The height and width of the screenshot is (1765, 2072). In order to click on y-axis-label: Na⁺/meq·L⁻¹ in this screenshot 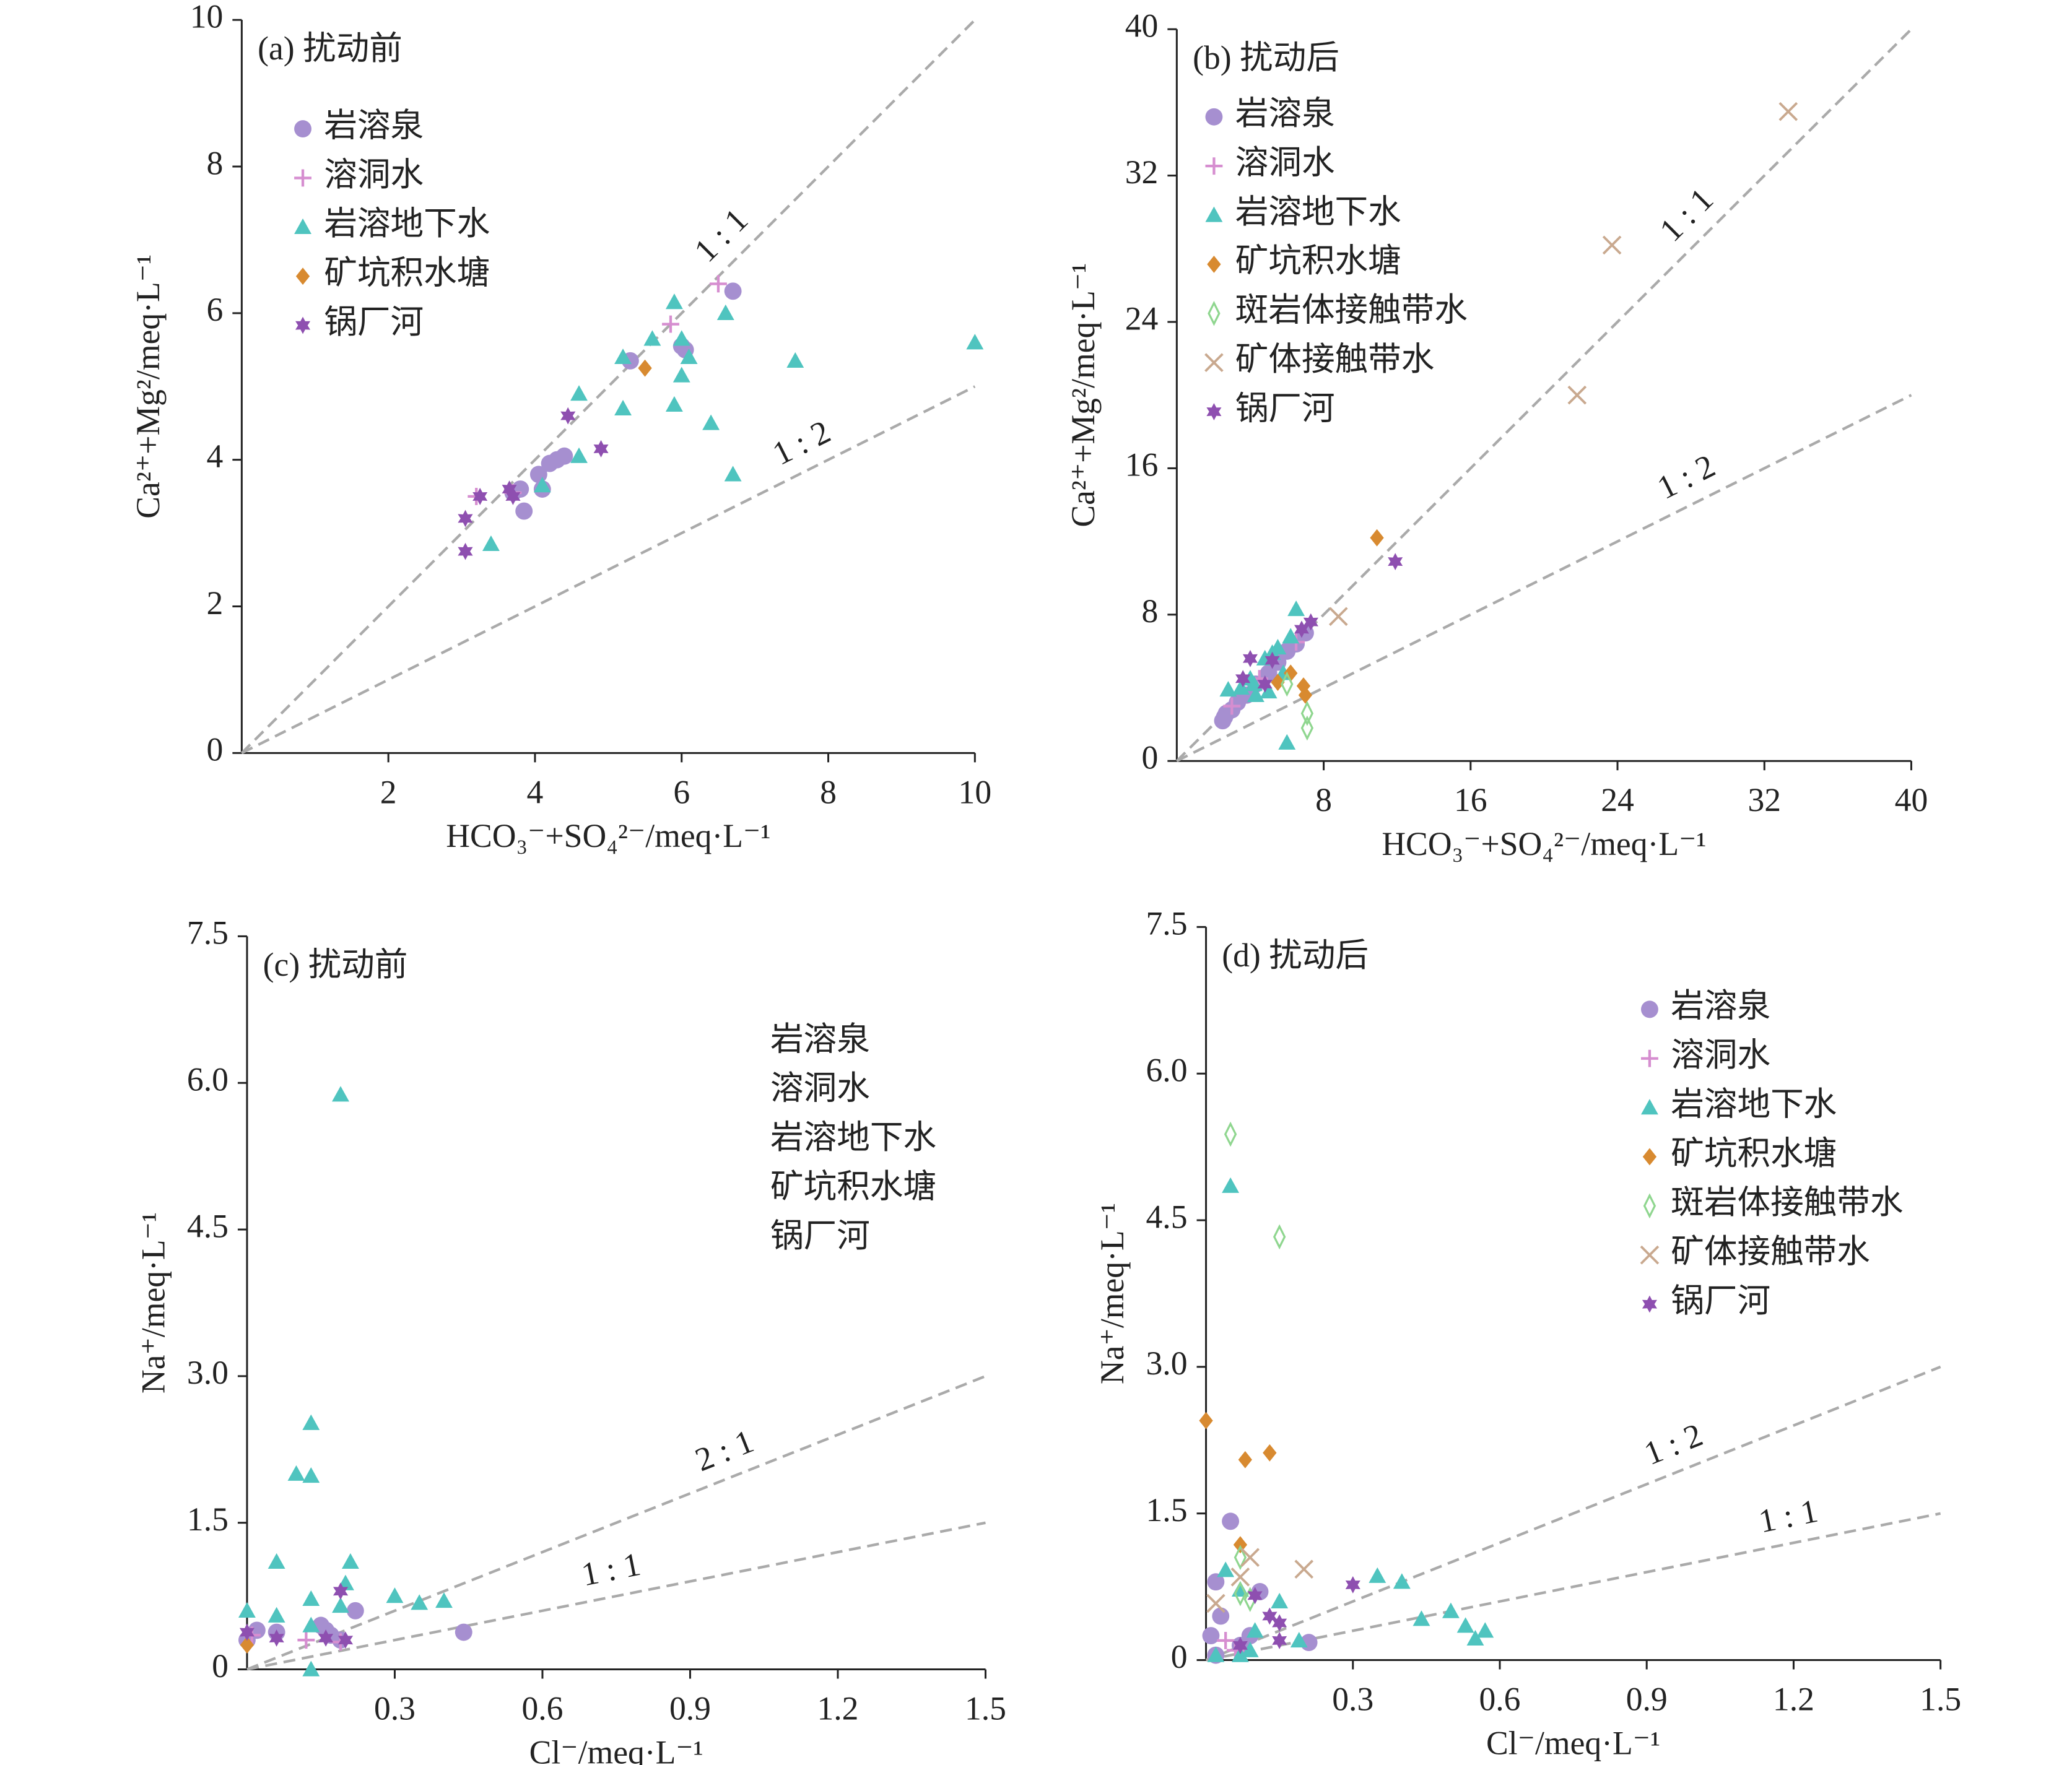, I will do `click(153, 1303)`.